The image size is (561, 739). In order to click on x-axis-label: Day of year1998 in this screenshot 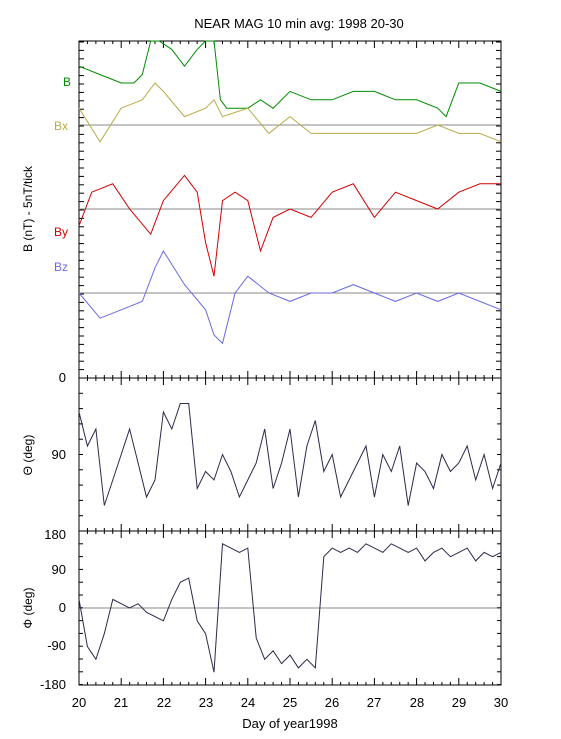, I will do `click(289, 723)`.